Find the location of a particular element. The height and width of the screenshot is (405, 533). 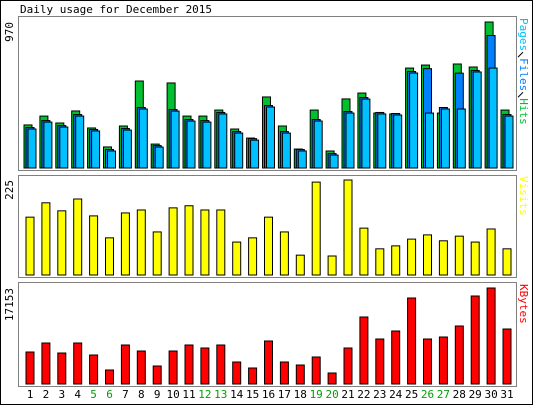

x-tick-label: 13 is located at coordinates (220, 394).